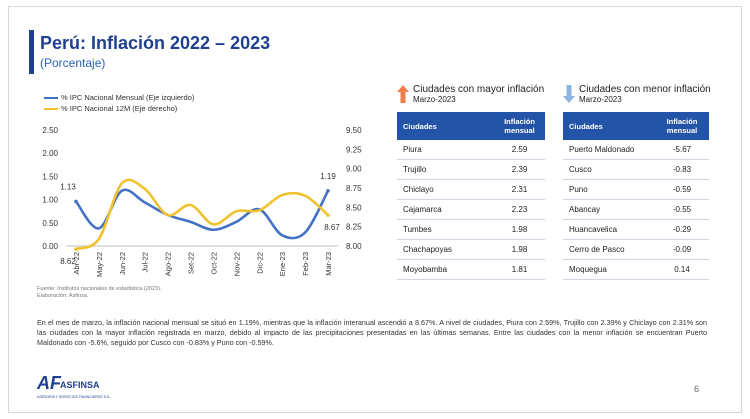 The image size is (750, 419). Describe the element at coordinates (445, 269) in the screenshot. I see `city-cell: Moyobamba` at that location.